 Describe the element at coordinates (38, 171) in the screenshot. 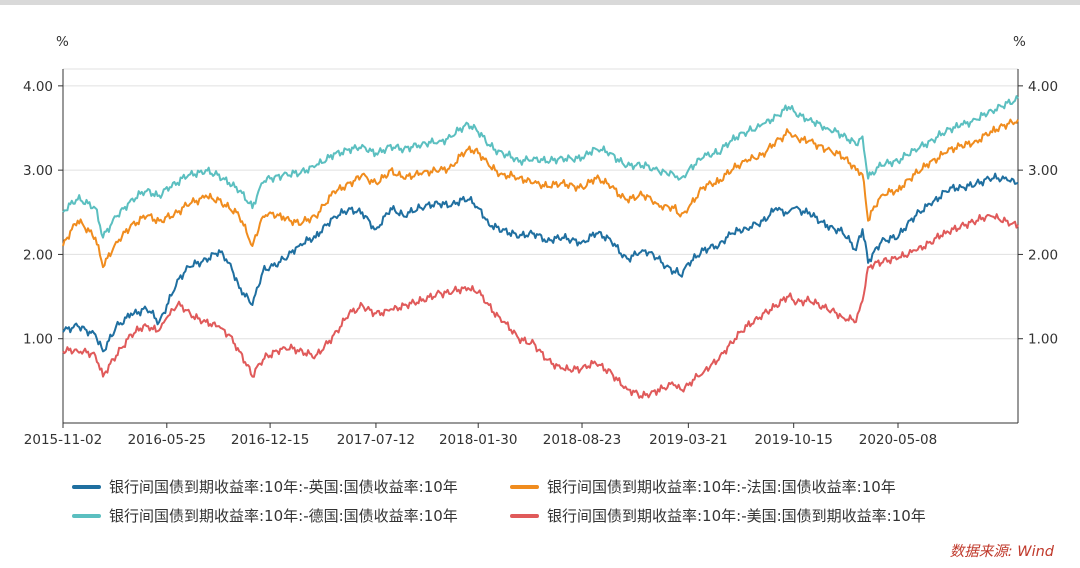

I see `y-tick-label-left: 3.00` at that location.